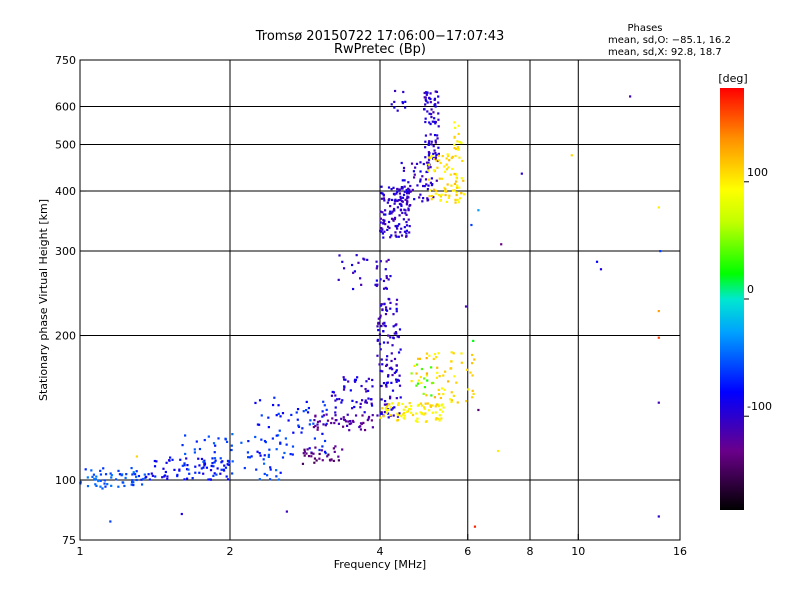  Describe the element at coordinates (680, 551) in the screenshot. I see `x-tick-label: 16` at that location.